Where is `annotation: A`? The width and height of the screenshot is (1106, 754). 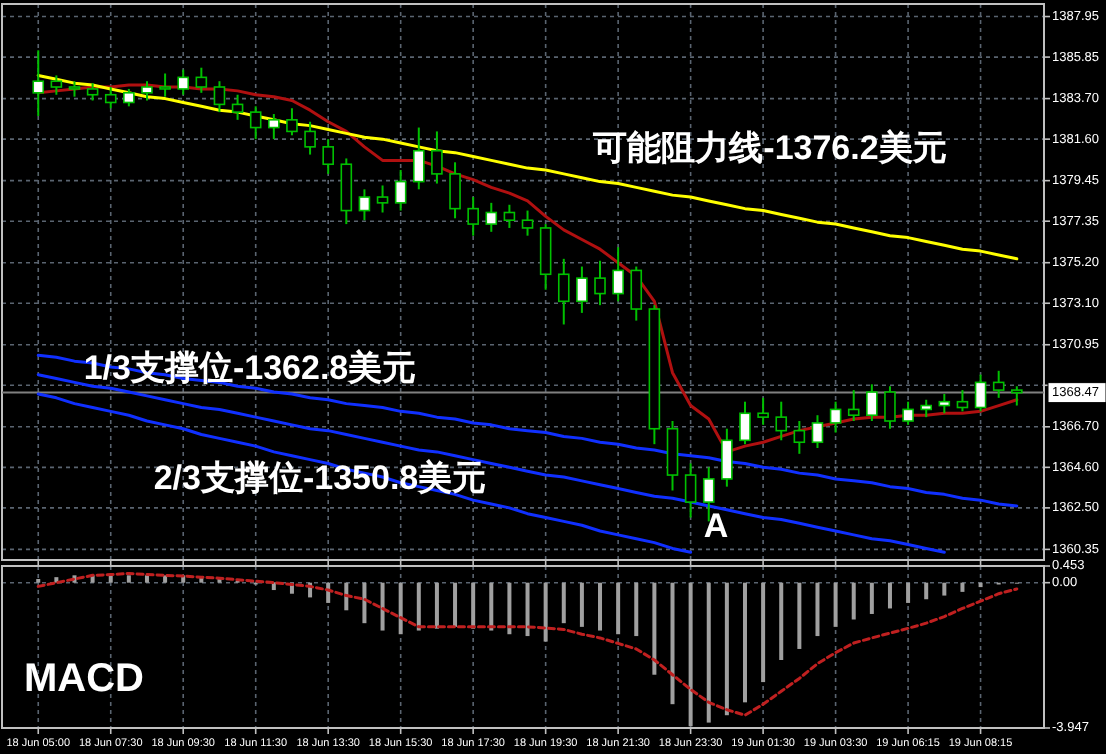 annotation: A is located at coordinates (716, 525).